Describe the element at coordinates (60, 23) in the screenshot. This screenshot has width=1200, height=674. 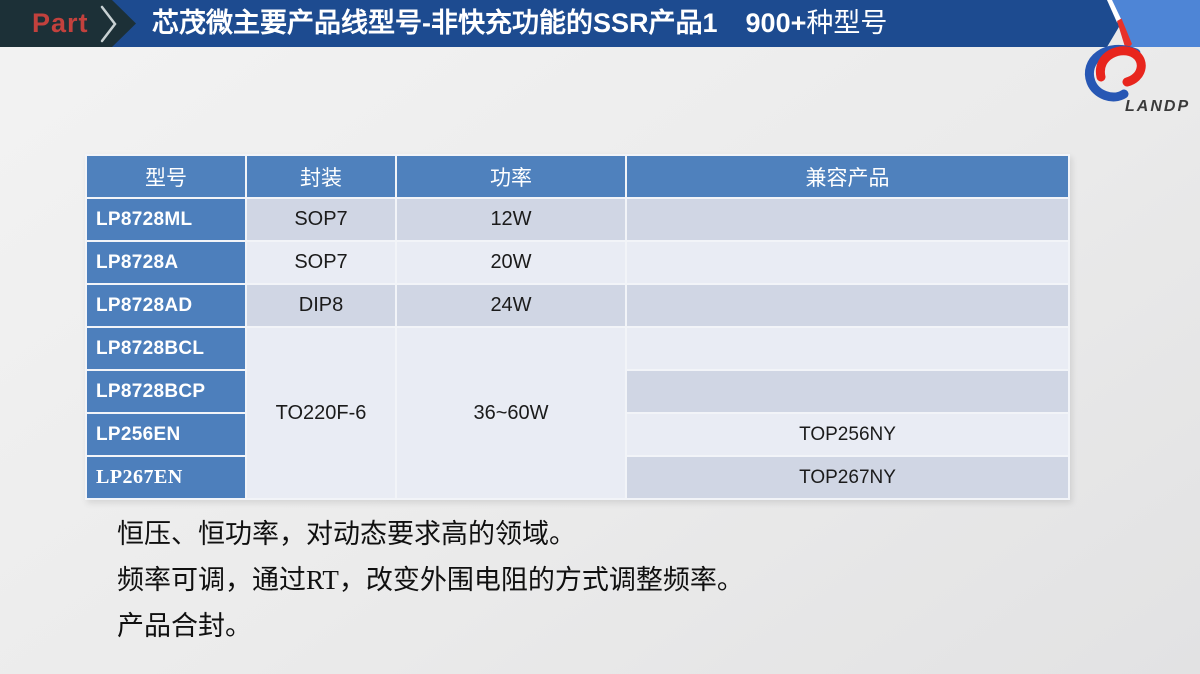
I see `part-label: Part` at that location.